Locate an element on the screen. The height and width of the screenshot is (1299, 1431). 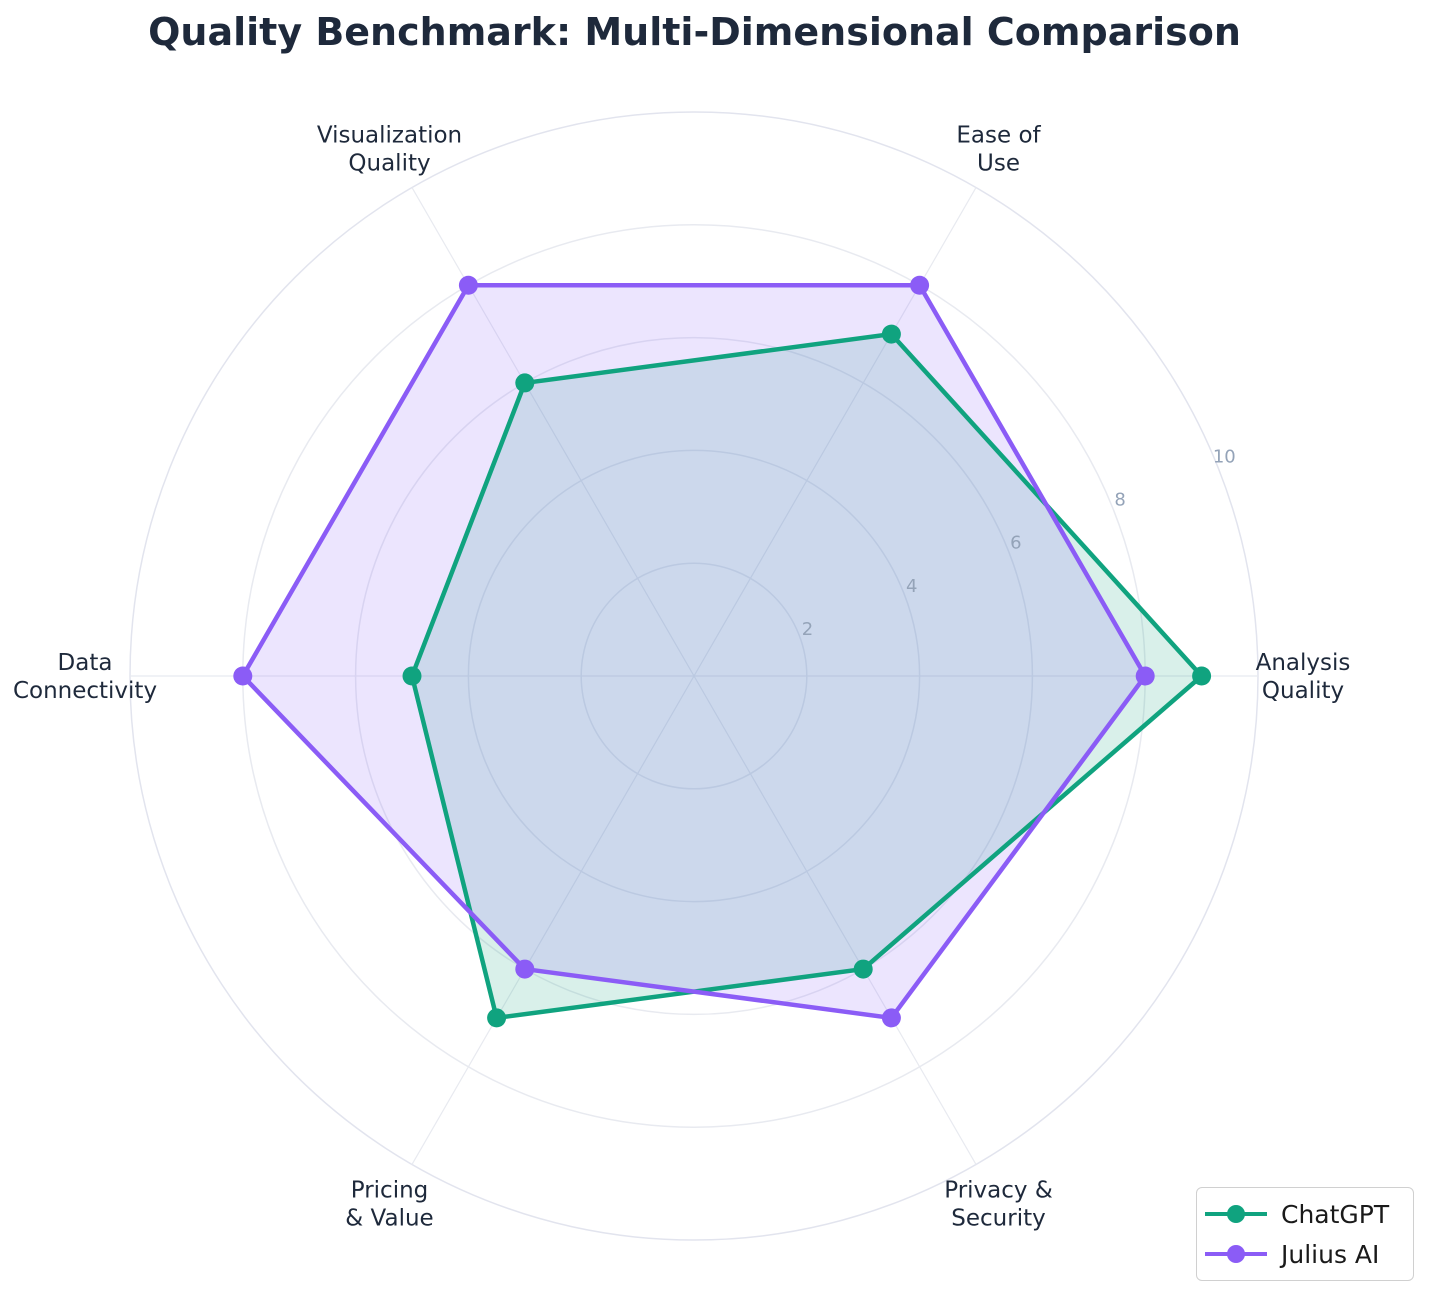
axis-label-line: Analysis is located at coordinates (1303, 663).